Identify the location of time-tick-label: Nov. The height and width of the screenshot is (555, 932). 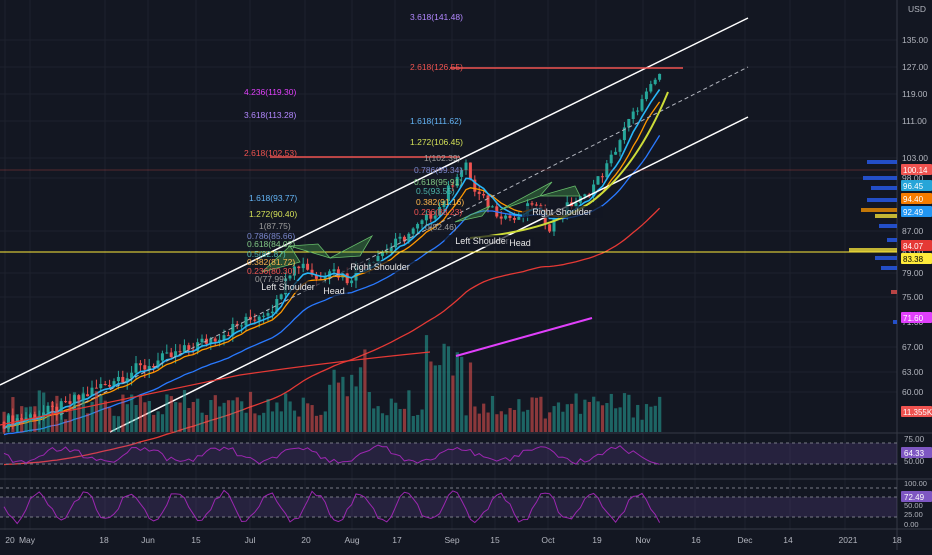
(643, 540).